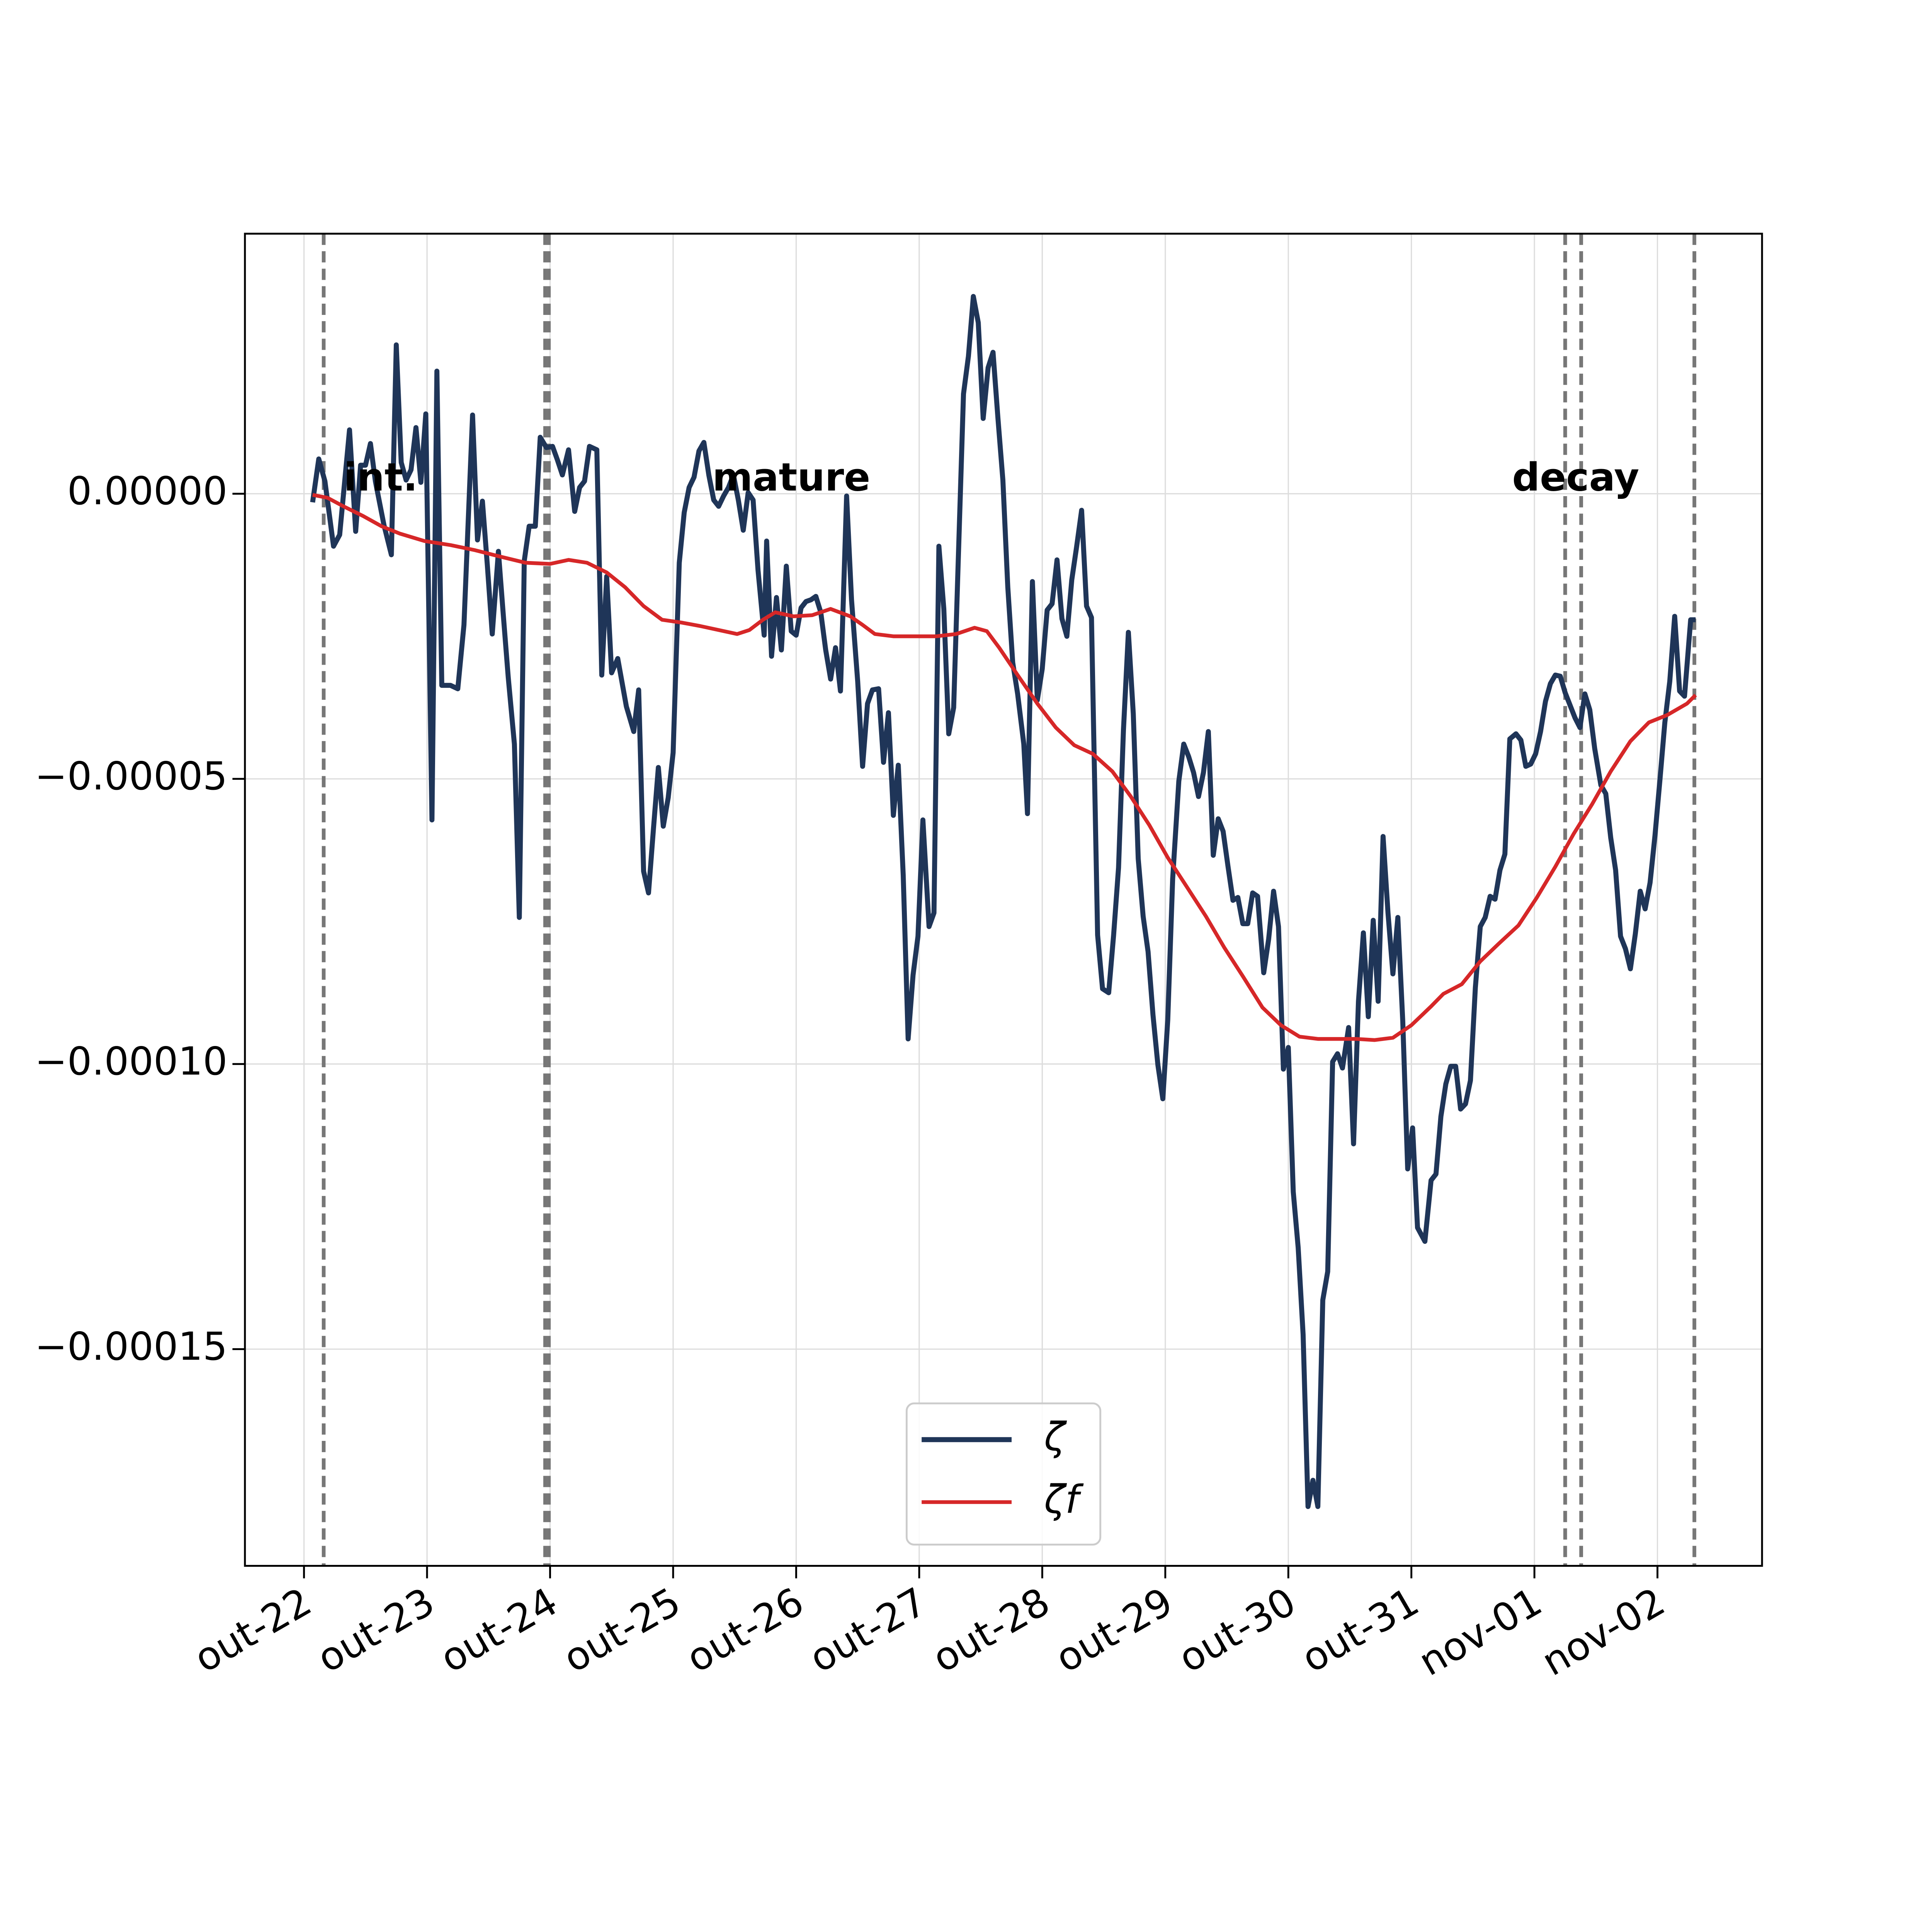  Describe the element at coordinates (991, 1630) in the screenshot. I see `x-tick-label: out-28` at that location.